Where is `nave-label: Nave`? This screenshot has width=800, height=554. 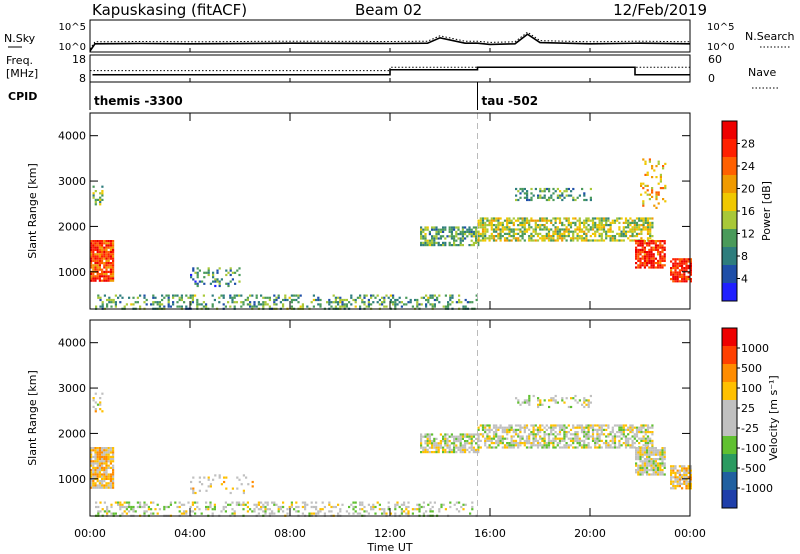
nave-label: Nave is located at coordinates (762, 72).